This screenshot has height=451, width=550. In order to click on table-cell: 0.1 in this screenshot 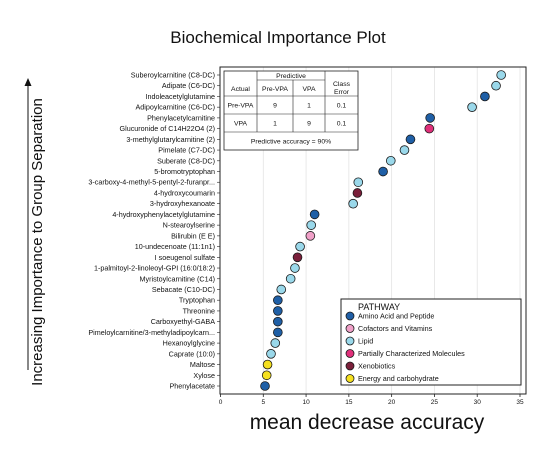, I will do `click(342, 106)`.